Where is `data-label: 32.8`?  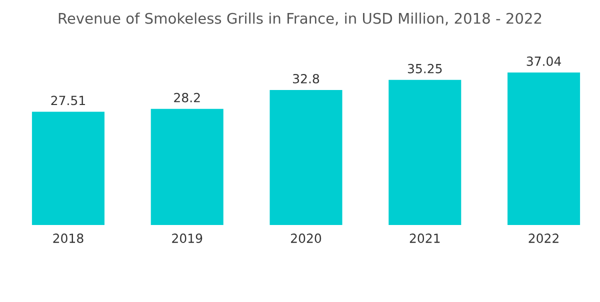
data-label: 32.8 is located at coordinates (306, 79).